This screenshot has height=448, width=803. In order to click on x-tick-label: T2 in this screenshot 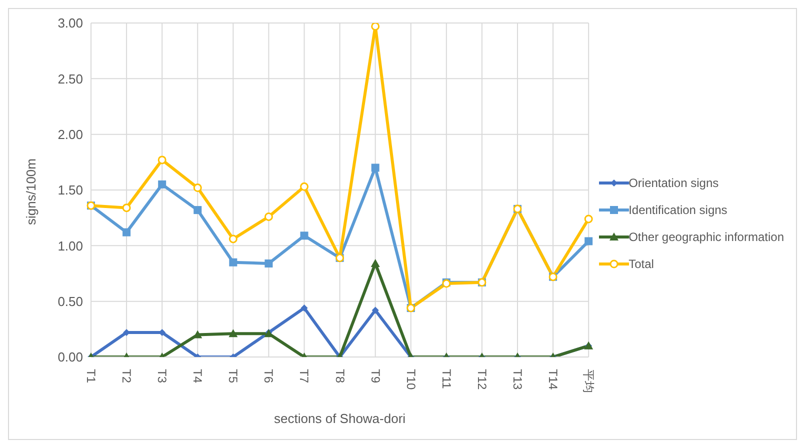, I will do `click(127, 376)`.